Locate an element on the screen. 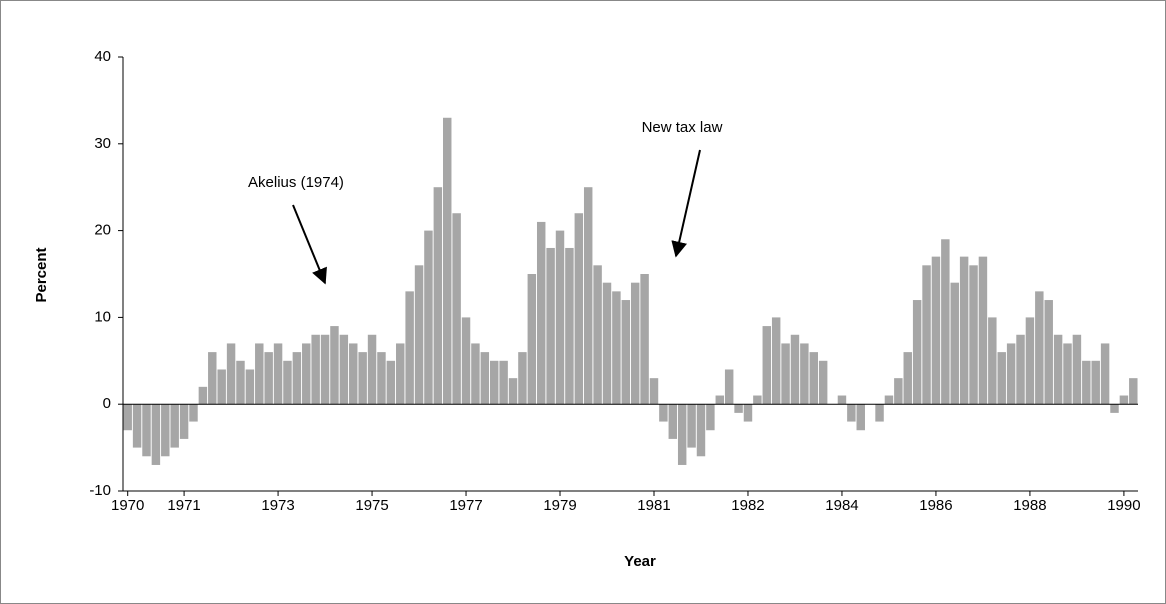 This screenshot has height=604, width=1166. y-tick-label: 10 is located at coordinates (102, 316).